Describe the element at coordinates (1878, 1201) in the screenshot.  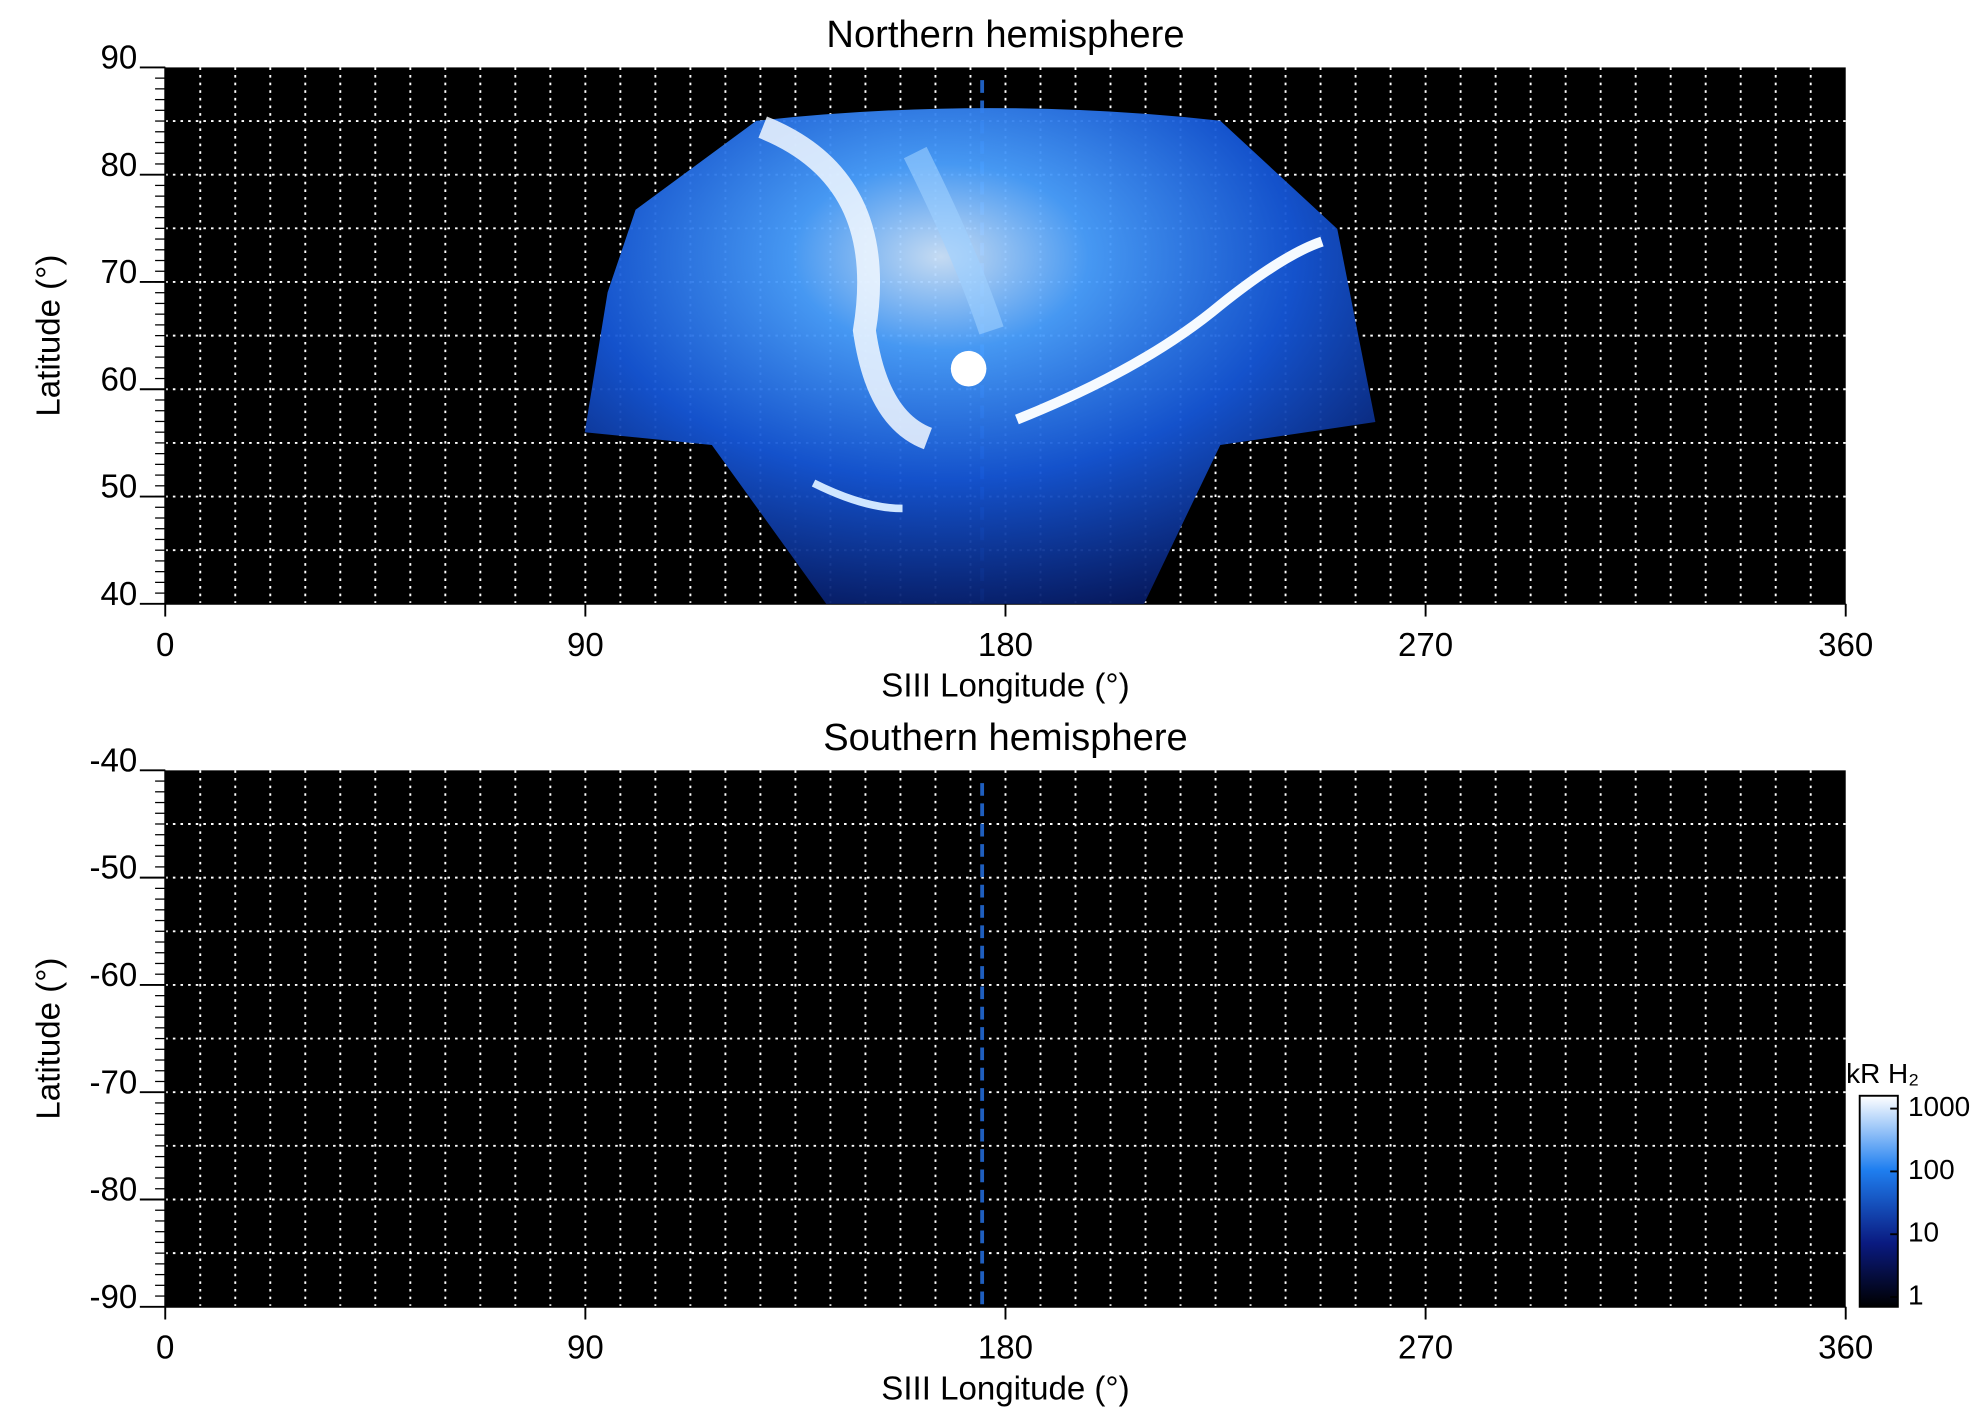
I see `colorbar` at that location.